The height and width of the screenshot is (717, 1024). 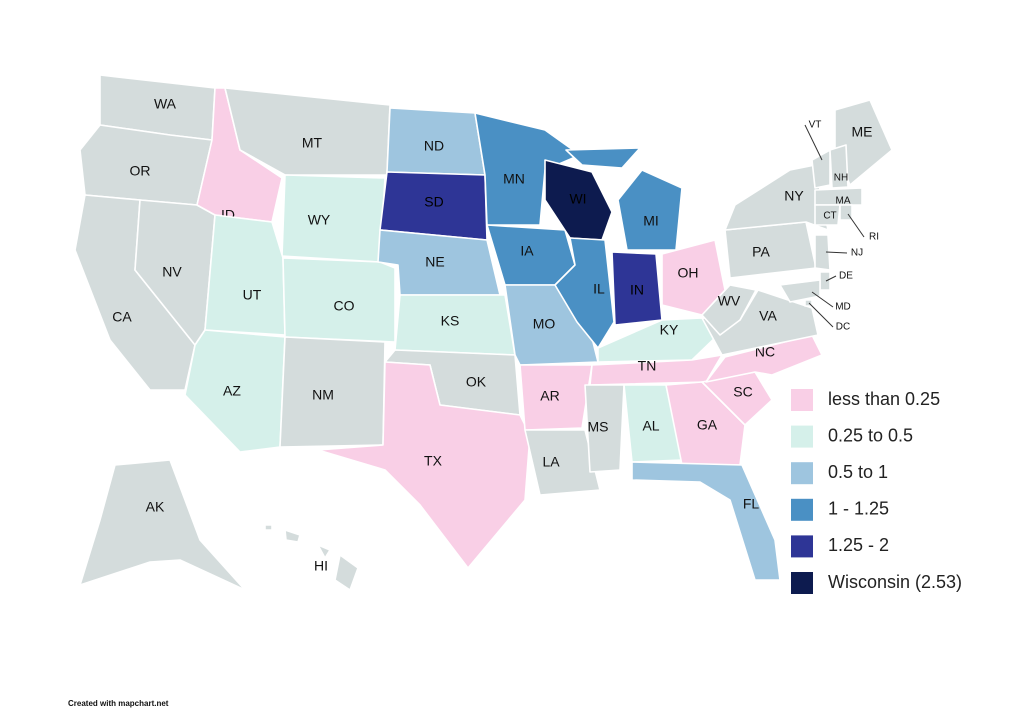 What do you see at coordinates (321, 566) in the screenshot?
I see `state-label: HI` at bounding box center [321, 566].